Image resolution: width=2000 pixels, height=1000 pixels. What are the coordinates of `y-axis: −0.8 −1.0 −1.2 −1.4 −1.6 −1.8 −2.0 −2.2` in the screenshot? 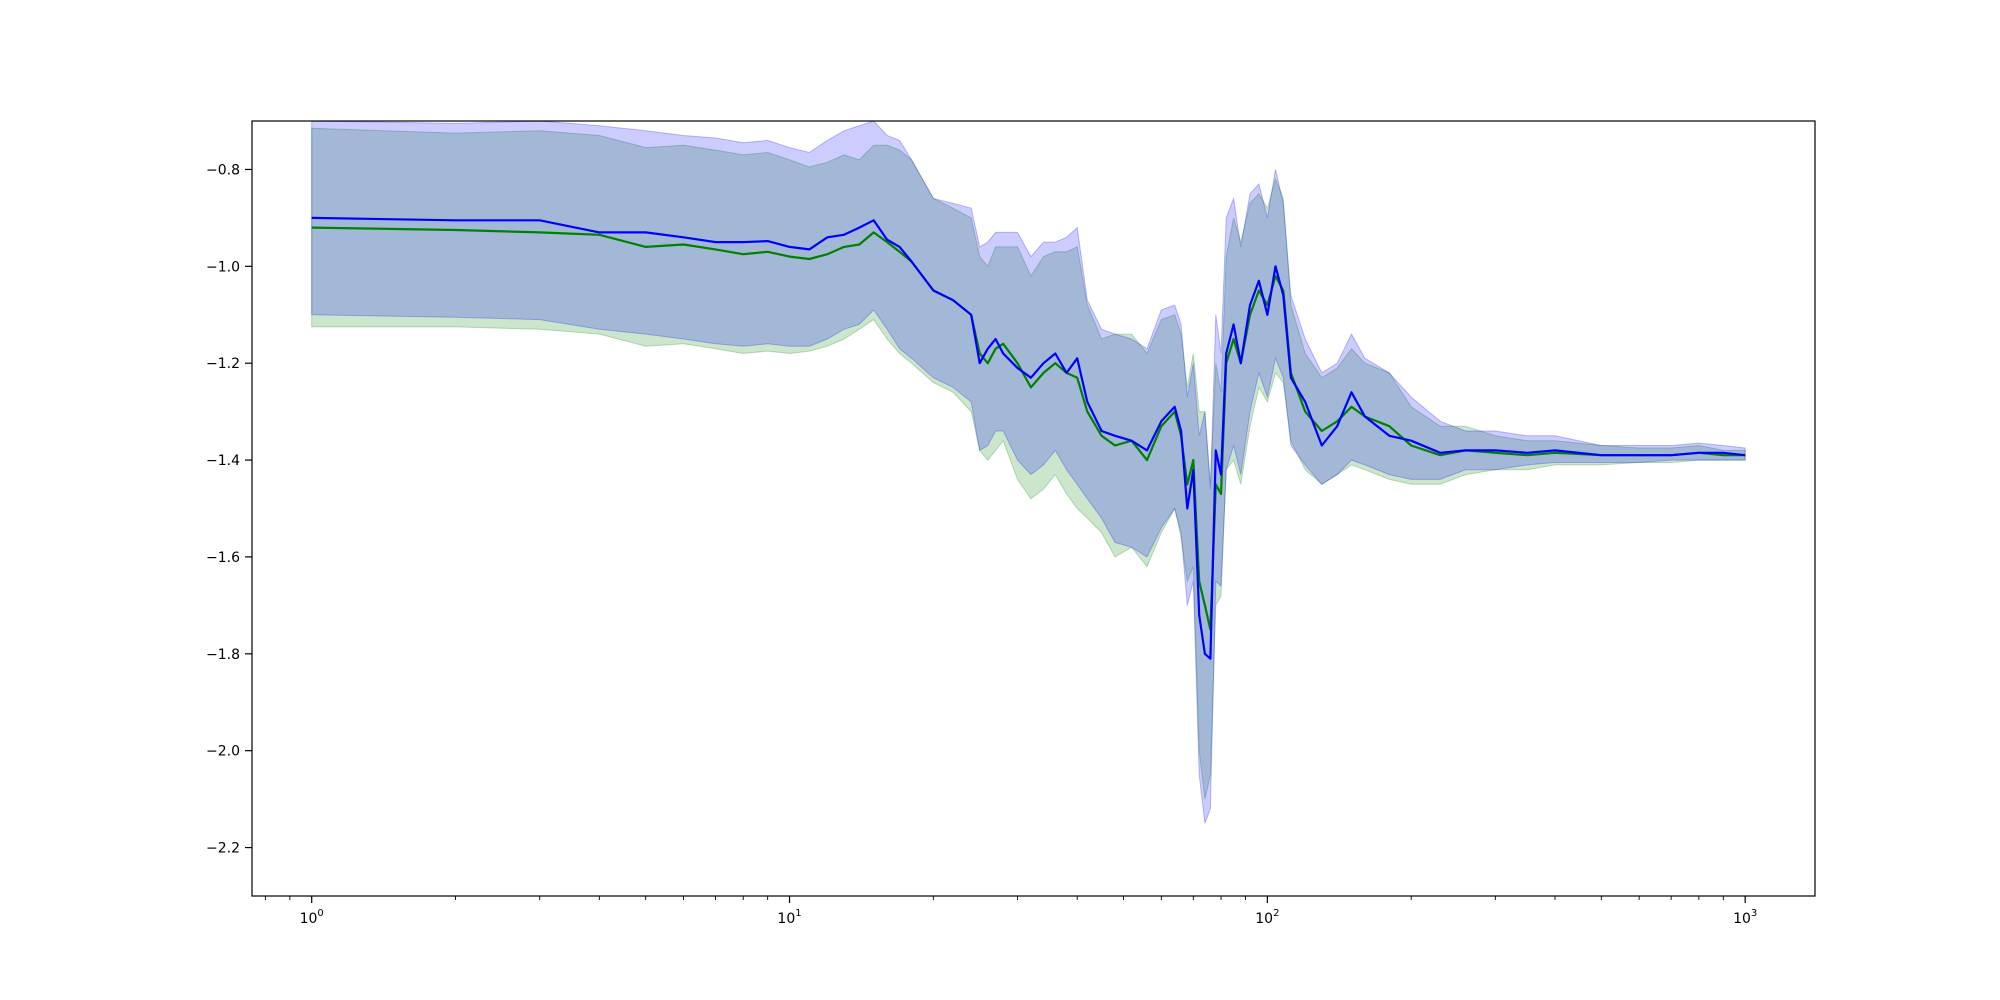 It's located at (229, 509).